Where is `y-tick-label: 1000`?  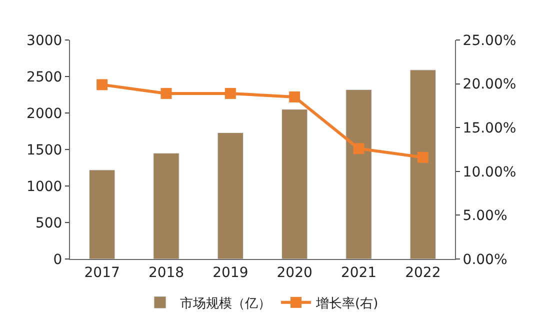
y-tick-label: 1000 is located at coordinates (44, 186).